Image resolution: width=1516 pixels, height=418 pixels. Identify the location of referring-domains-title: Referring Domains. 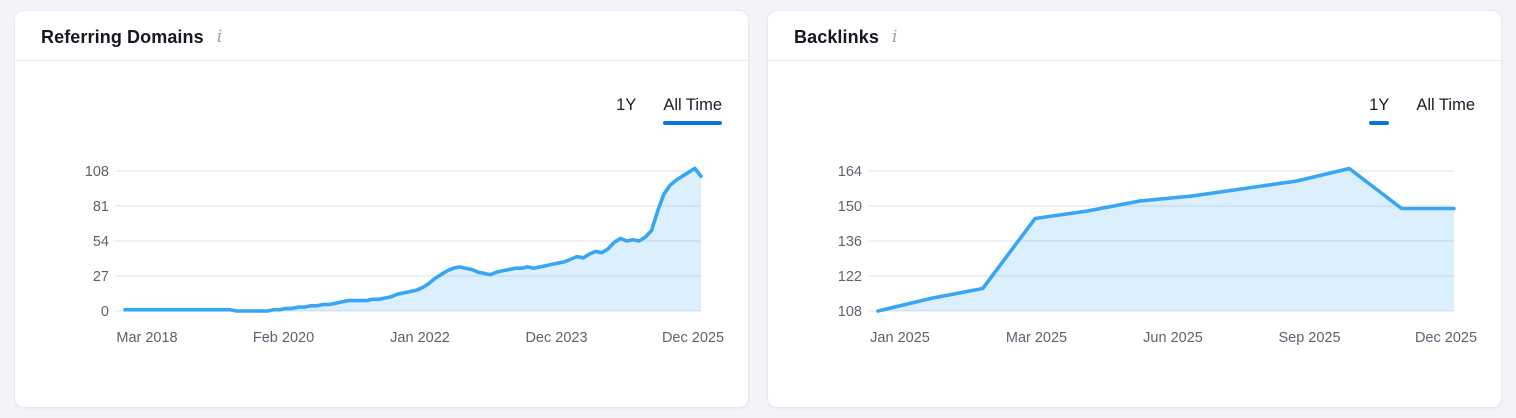
(122, 37).